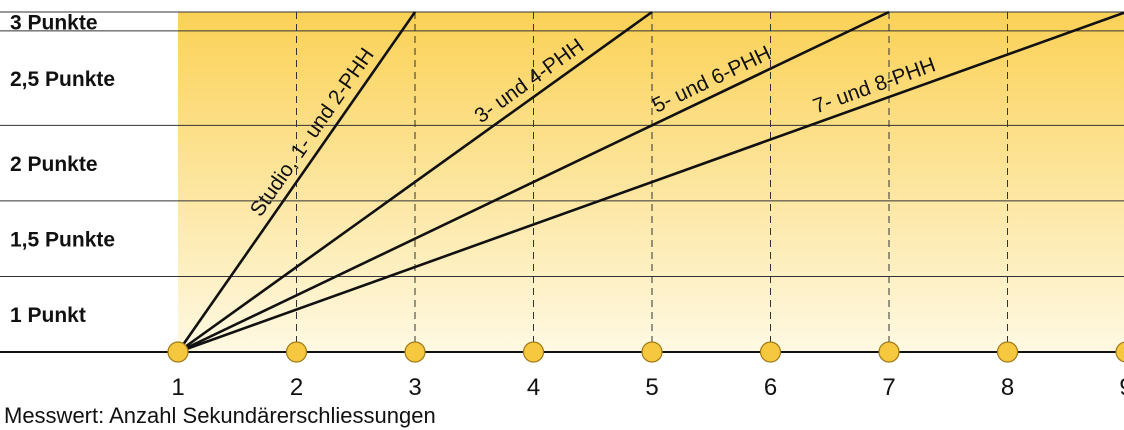 Image resolution: width=1124 pixels, height=430 pixels. Describe the element at coordinates (220, 415) in the screenshot. I see `x-axis-label: Messwert: Anzahl Sekundärerschliessungen` at that location.